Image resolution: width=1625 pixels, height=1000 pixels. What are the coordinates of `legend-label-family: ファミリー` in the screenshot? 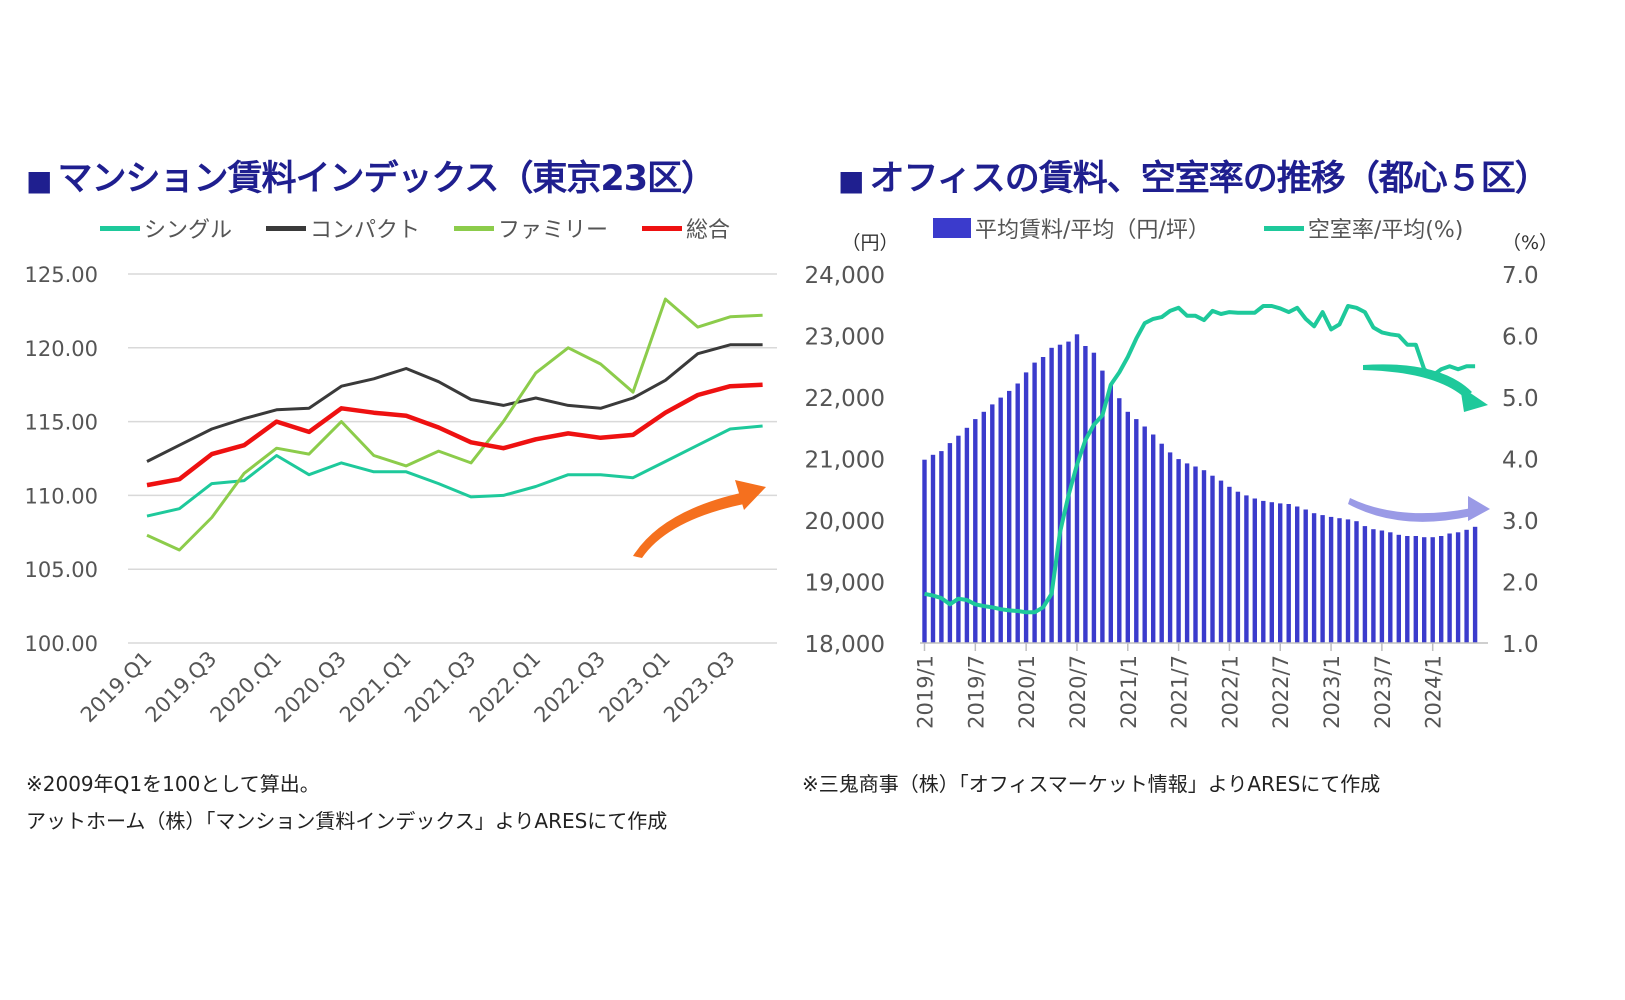 It's located at (553, 230).